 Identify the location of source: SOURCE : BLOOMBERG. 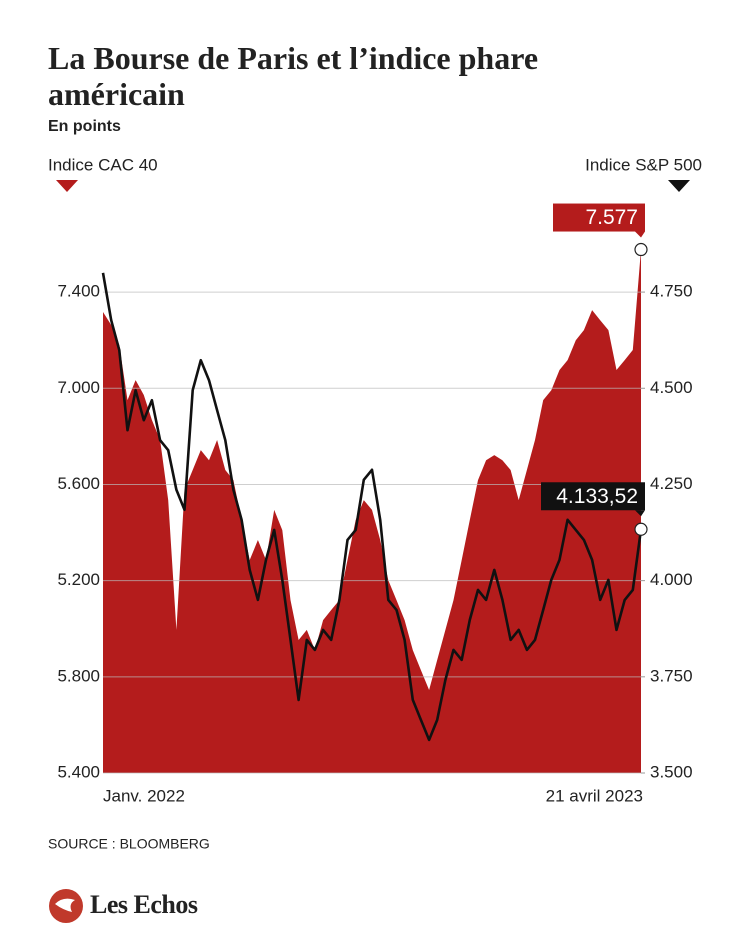
(129, 844).